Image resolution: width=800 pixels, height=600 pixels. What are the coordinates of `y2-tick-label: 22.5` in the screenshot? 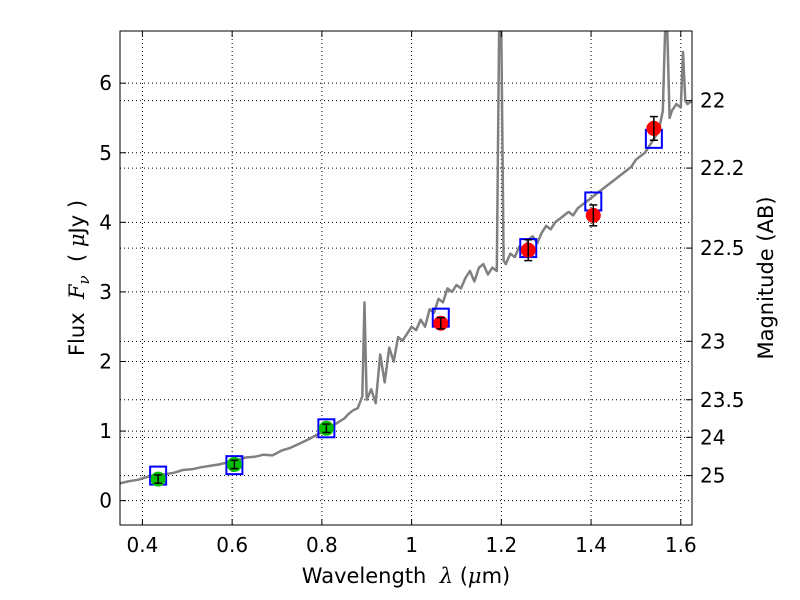 It's located at (722, 248).